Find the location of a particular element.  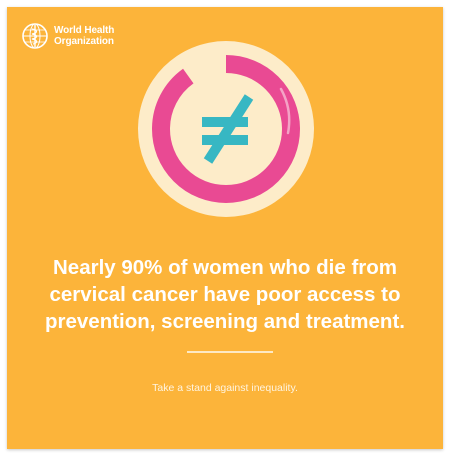

tagline: Take a stand against inequality. is located at coordinates (225, 388).